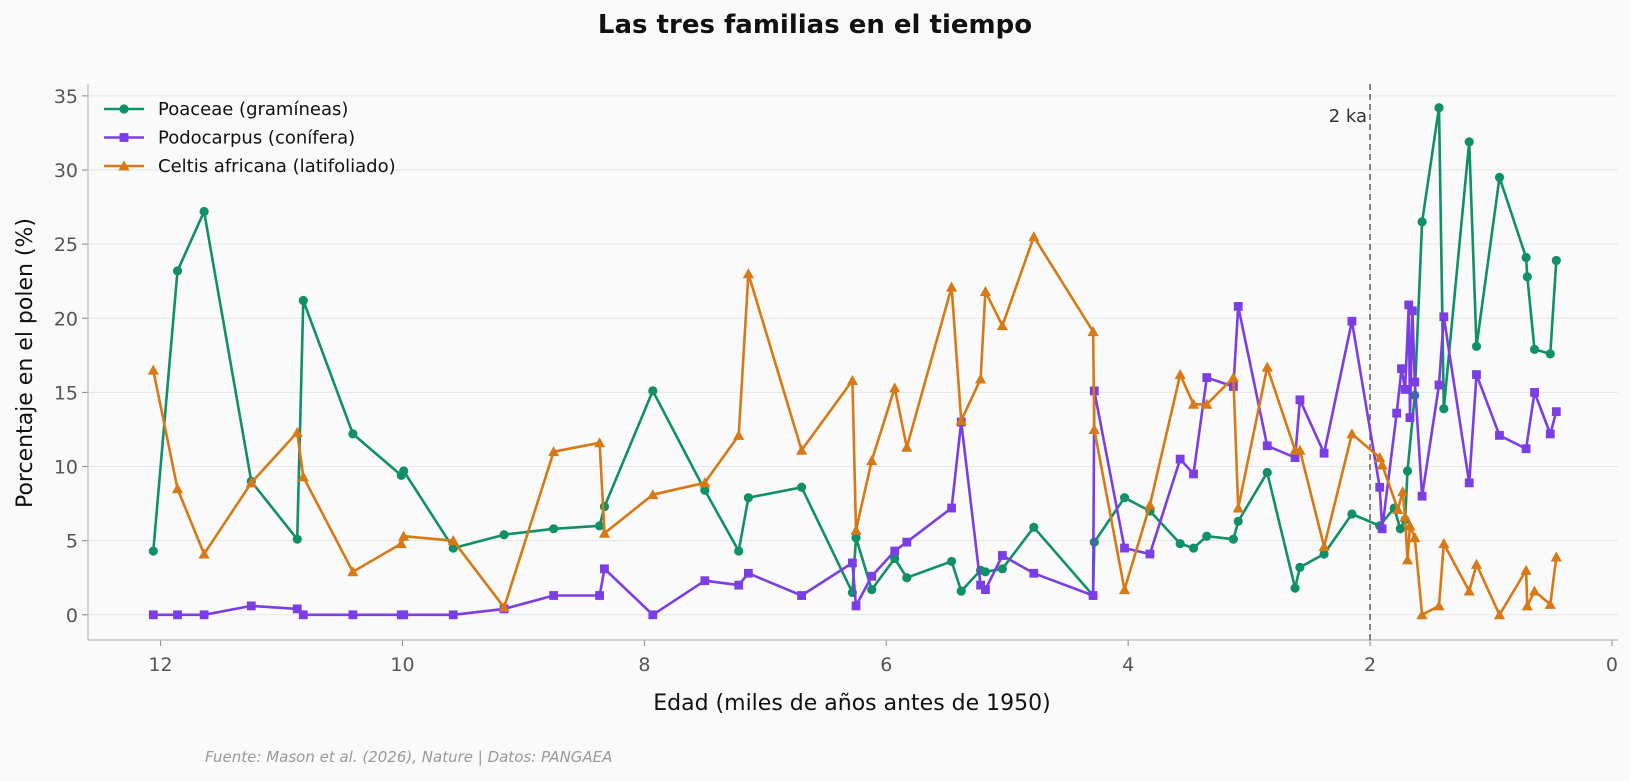  Describe the element at coordinates (402, 665) in the screenshot. I see `x-tick-label: 10` at that location.